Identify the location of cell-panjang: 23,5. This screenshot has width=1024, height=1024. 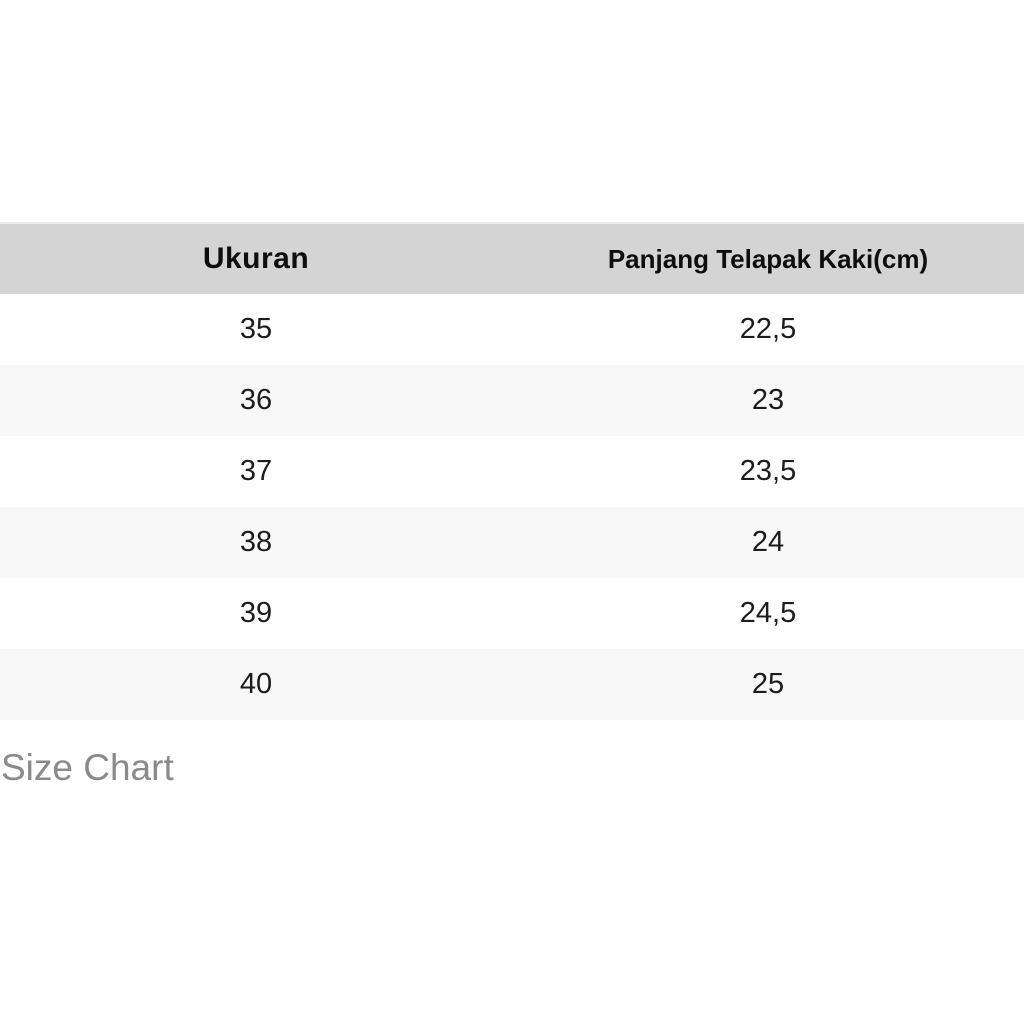
(768, 471).